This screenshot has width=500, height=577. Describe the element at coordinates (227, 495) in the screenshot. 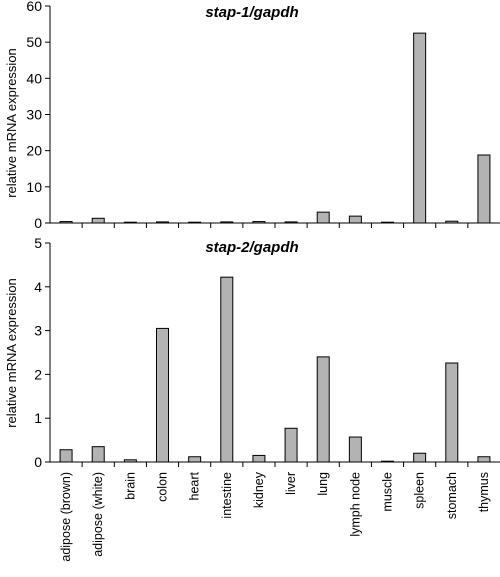

I see `category-label: intestine` at that location.